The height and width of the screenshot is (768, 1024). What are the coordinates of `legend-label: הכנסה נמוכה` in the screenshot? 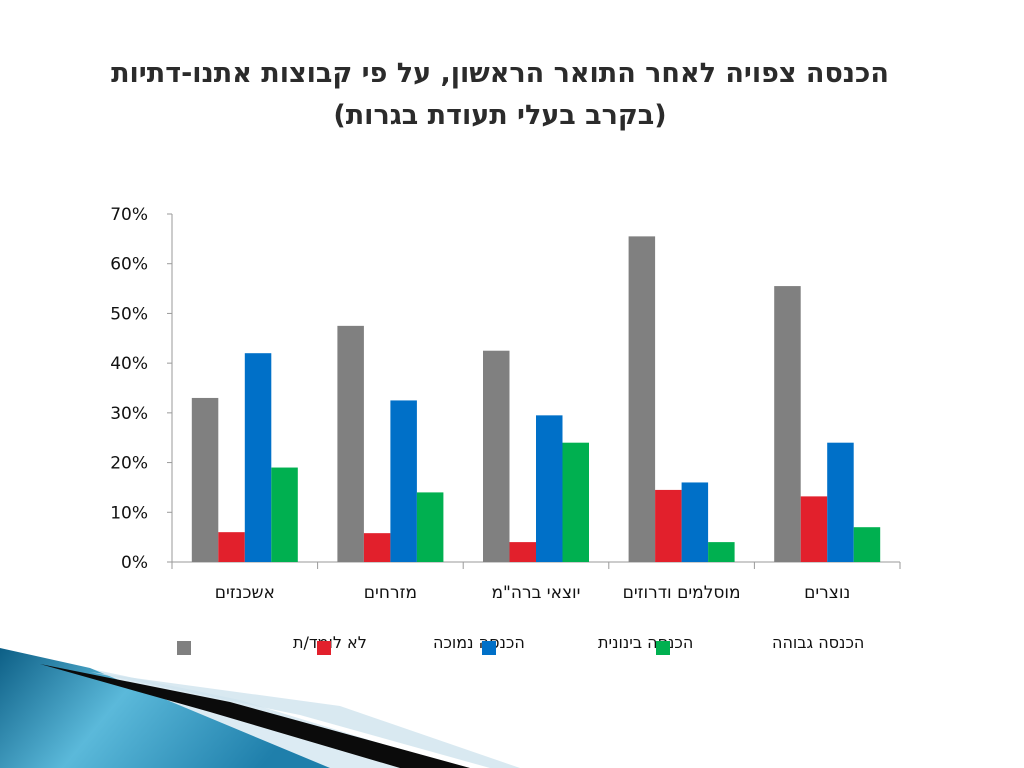 It's located at (479, 642).